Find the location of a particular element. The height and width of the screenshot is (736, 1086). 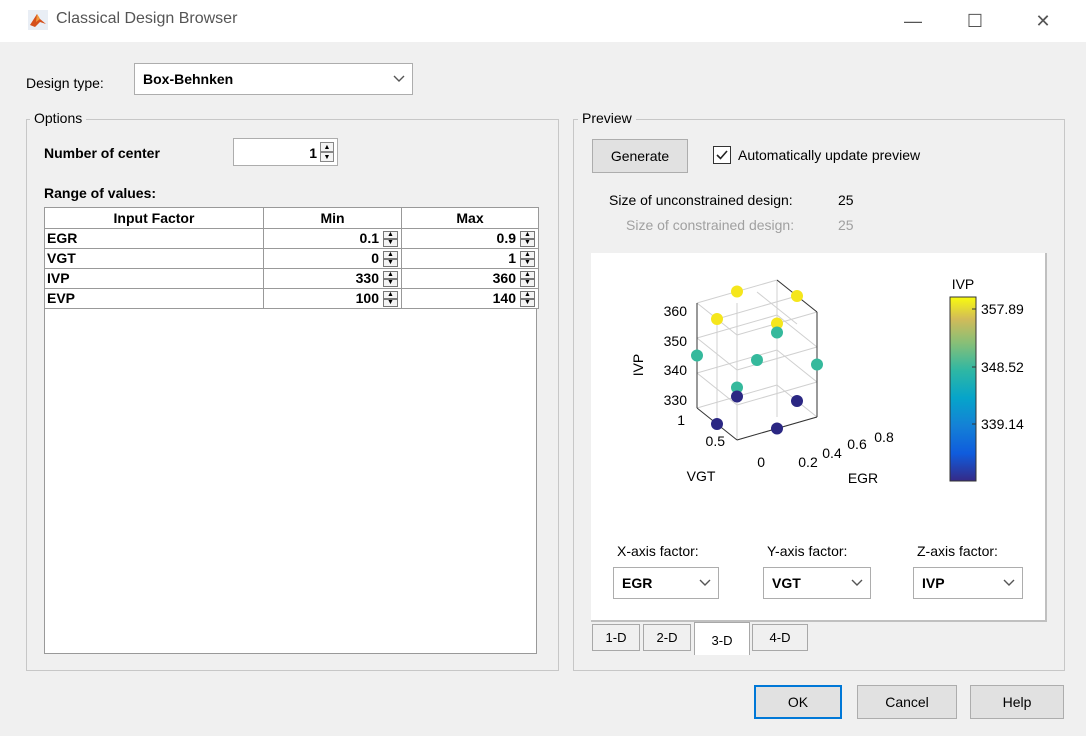

auto-update-checkbox is located at coordinates (722, 155).